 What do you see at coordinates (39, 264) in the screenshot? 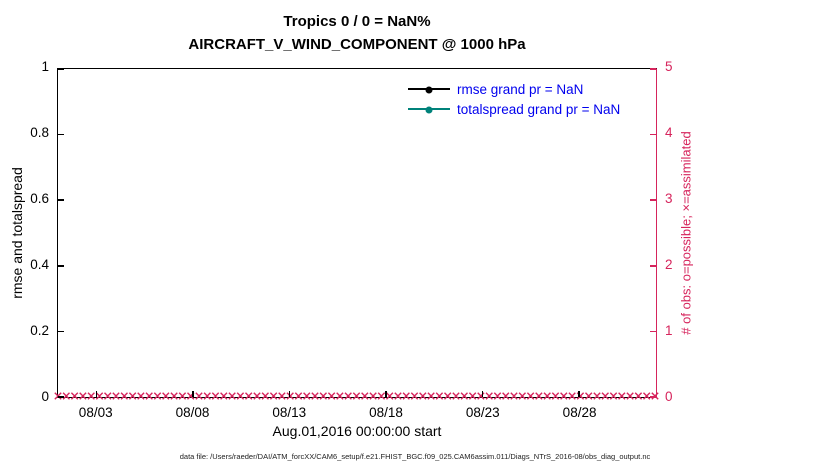
I see `y-left-tick-label: 0.4` at bounding box center [39, 264].